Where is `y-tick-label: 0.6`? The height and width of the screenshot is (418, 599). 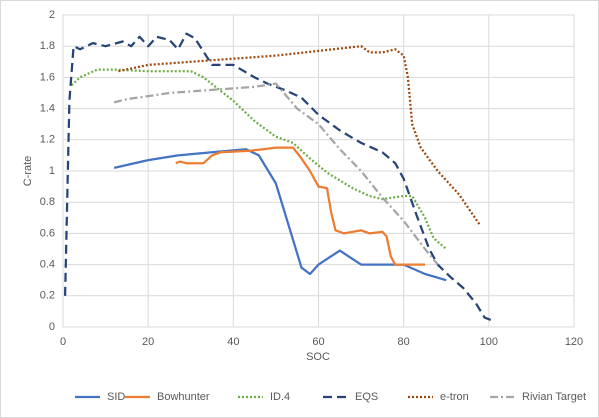
y-tick-label: 0.6 is located at coordinates (47, 233).